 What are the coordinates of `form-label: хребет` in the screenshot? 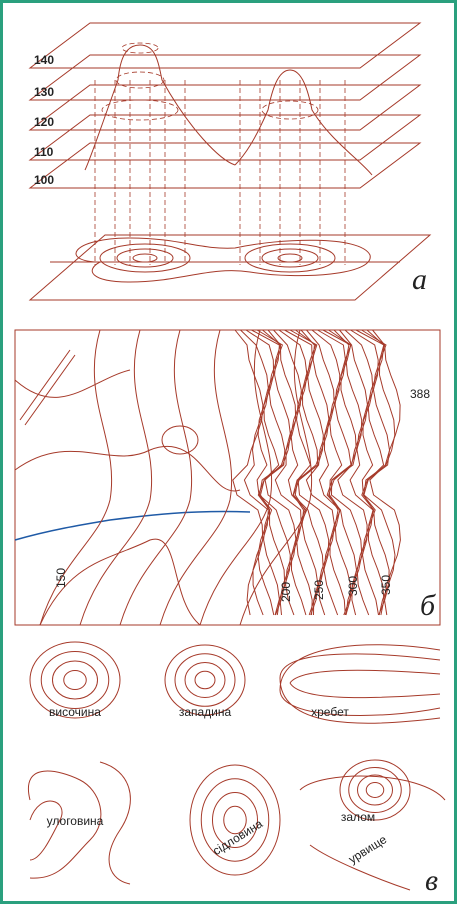 It's located at (330, 712).